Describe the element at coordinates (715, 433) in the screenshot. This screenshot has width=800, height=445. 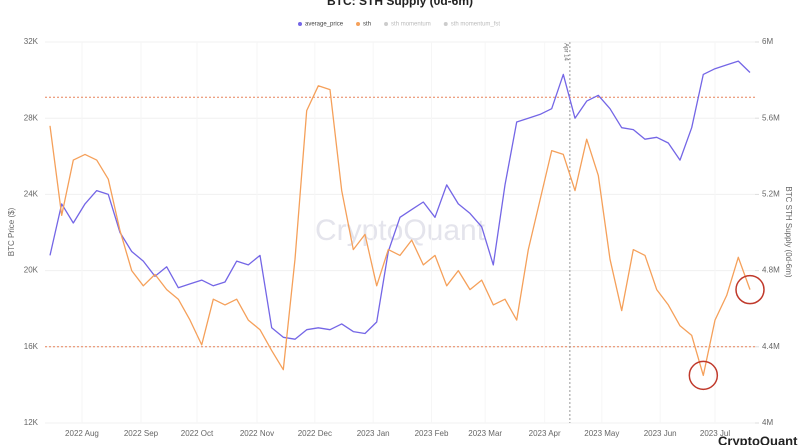
I see `x-tick-label: 2023 Jul` at that location.